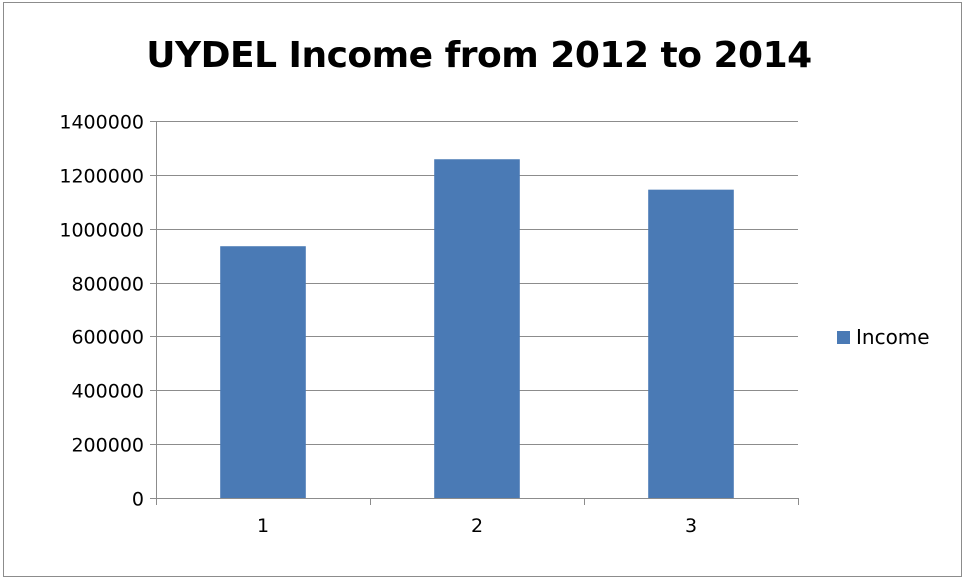 This screenshot has width=964, height=579. Describe the element at coordinates (263, 526) in the screenshot. I see `x-tick-label: 1` at that location.